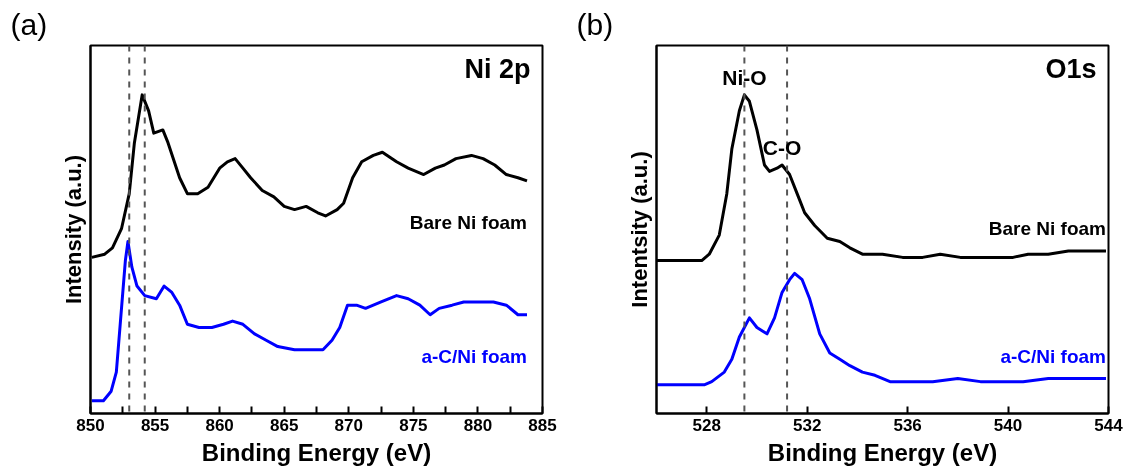 The height and width of the screenshot is (472, 1142). What do you see at coordinates (1109, 425) in the screenshot?
I see `x-tick-label: 544` at bounding box center [1109, 425].